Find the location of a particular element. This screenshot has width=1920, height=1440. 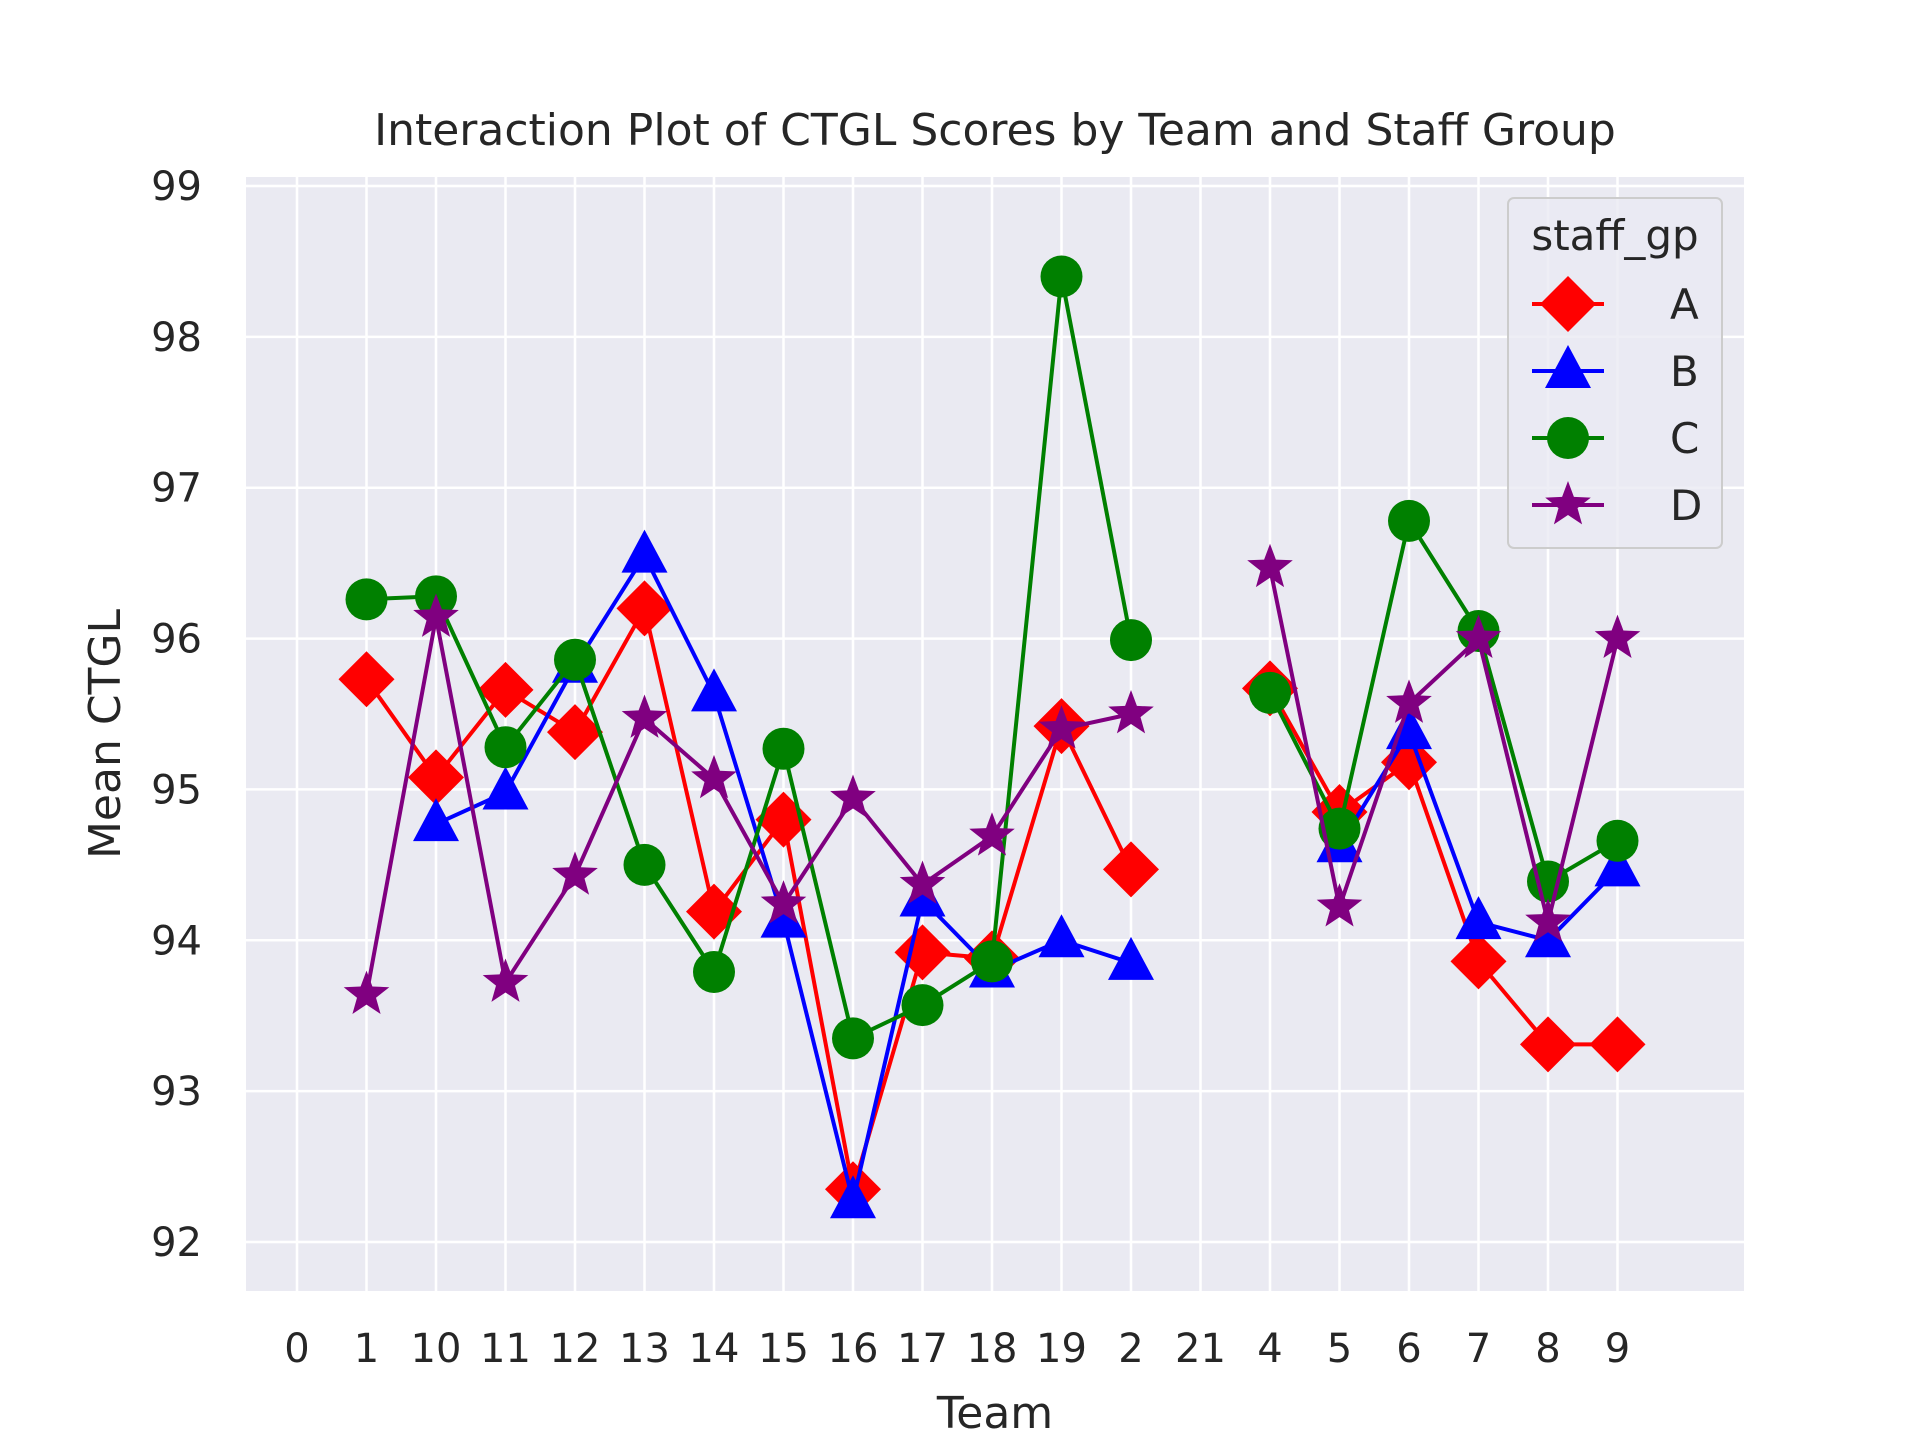

x-tick-label: 10 is located at coordinates (436, 1349).